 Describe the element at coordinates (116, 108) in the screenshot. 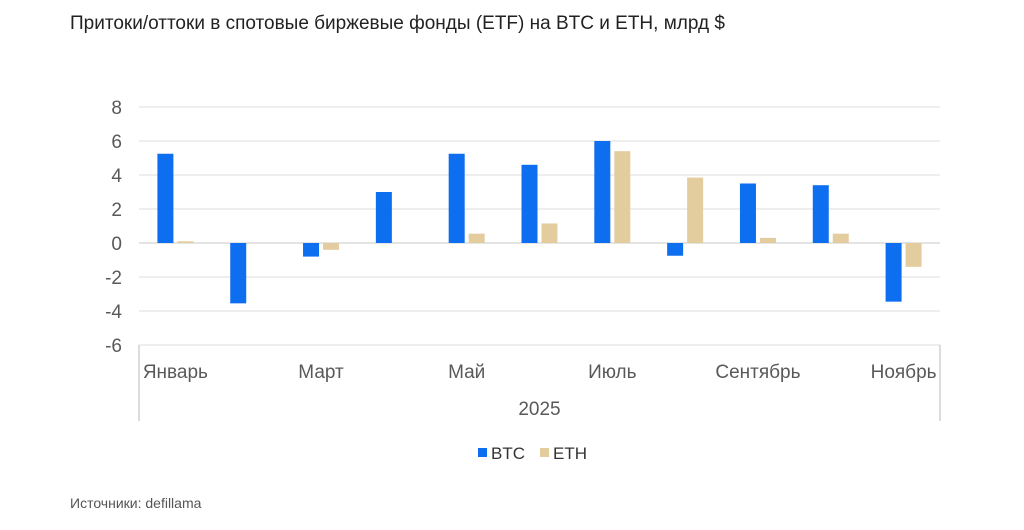

I see `y-tick-label: 8` at that location.